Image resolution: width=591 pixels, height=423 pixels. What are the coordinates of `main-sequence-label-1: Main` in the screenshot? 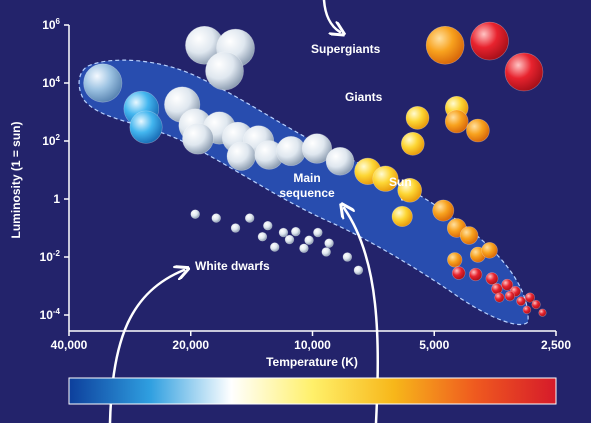 It's located at (306, 178).